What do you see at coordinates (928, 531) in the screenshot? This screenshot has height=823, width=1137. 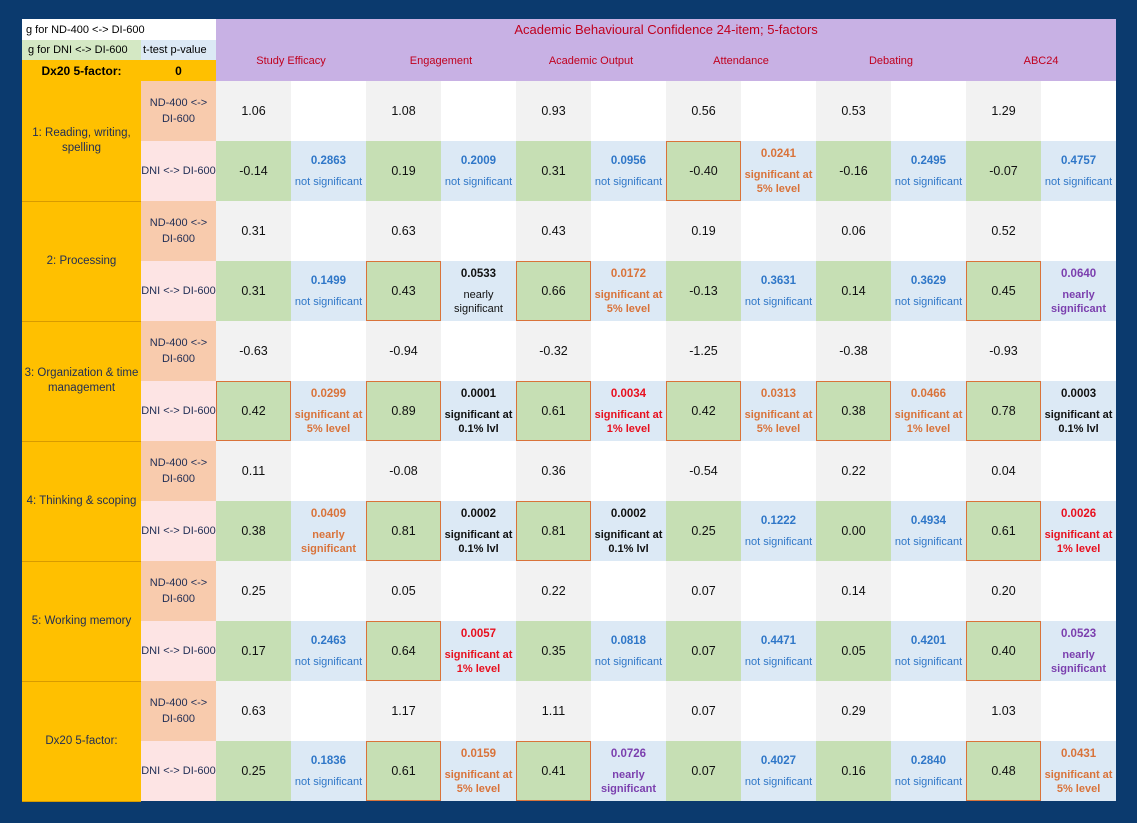 I see `p-value-cell: 0.4934 not significant` at bounding box center [928, 531].